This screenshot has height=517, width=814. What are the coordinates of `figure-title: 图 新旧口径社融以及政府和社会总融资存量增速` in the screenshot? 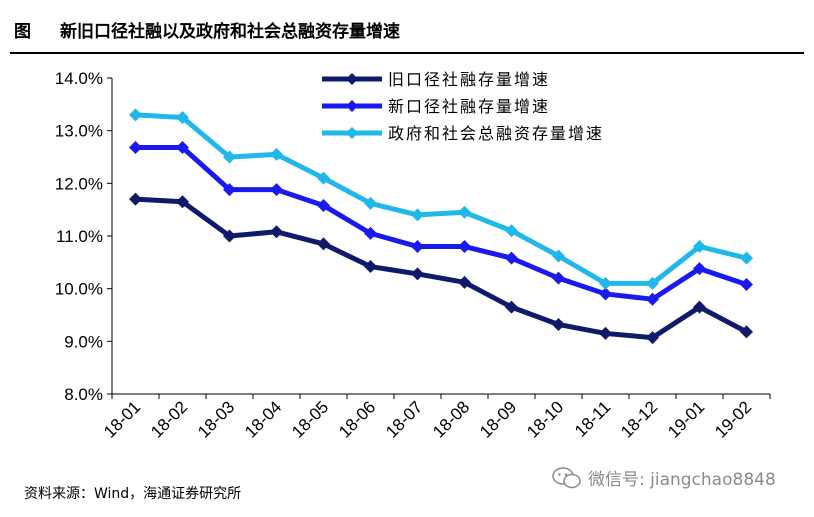 It's located at (407, 32).